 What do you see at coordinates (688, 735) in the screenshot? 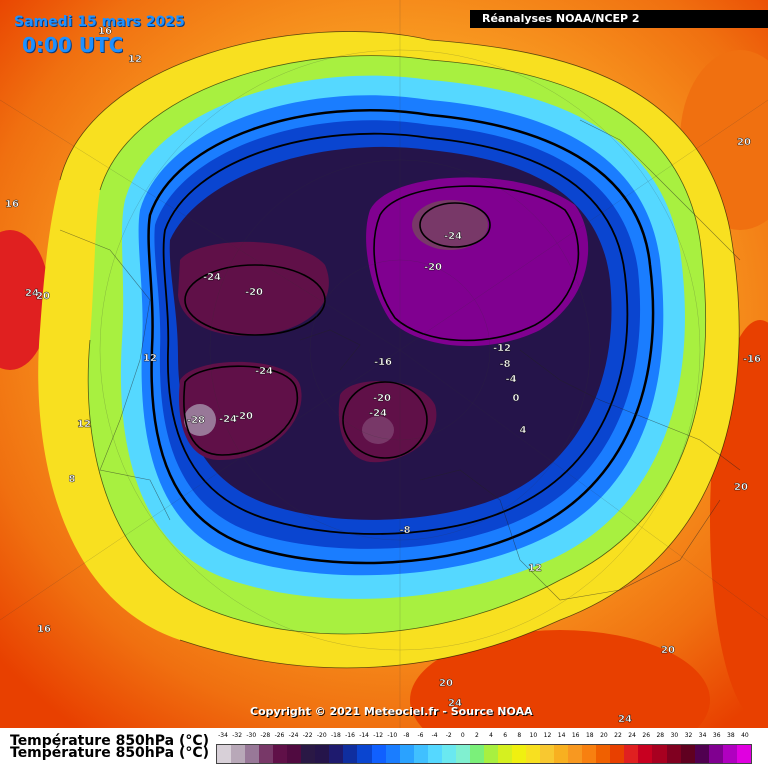
I see `legend-tick-label: 32` at bounding box center [688, 735].